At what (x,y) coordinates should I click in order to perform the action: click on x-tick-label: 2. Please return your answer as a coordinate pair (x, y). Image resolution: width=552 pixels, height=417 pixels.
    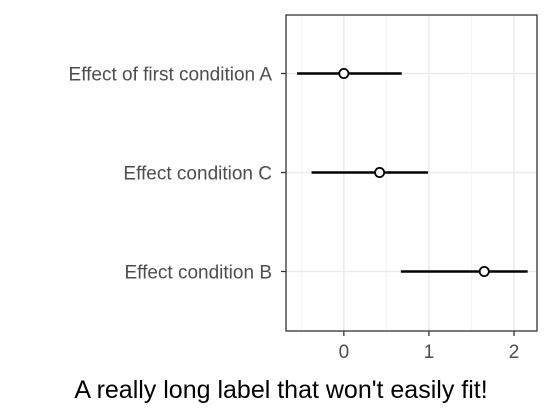
    Looking at the image, I should click on (514, 352).